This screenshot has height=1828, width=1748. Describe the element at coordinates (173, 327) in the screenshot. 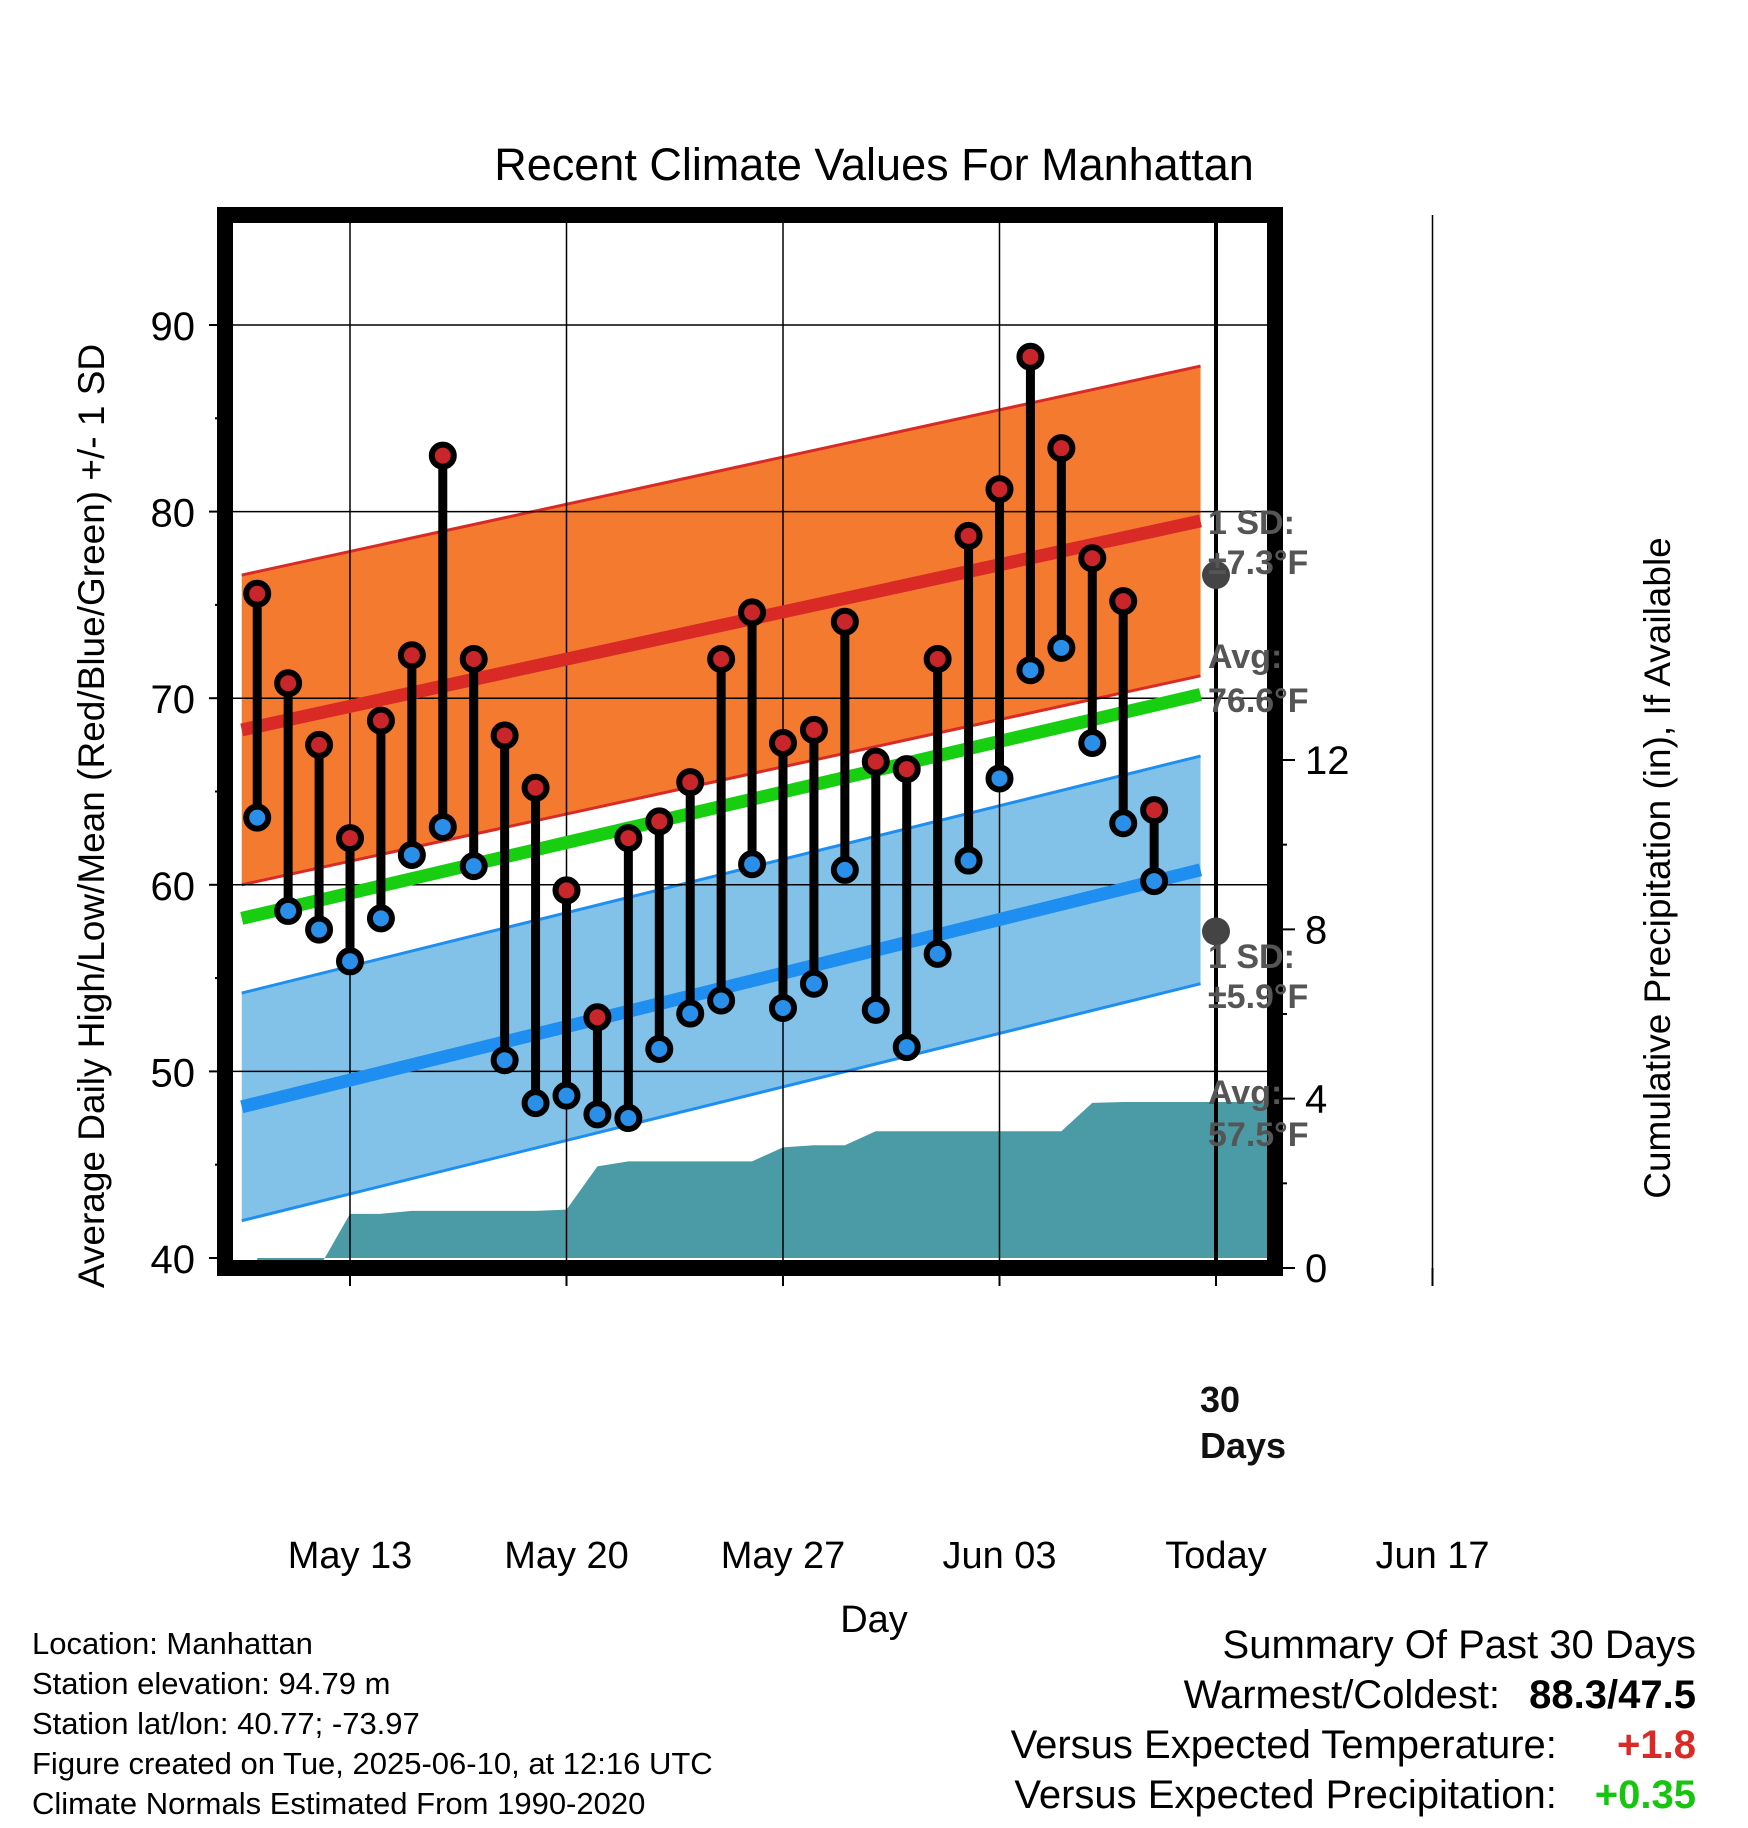

I see `y-tick-label: 90` at that location.